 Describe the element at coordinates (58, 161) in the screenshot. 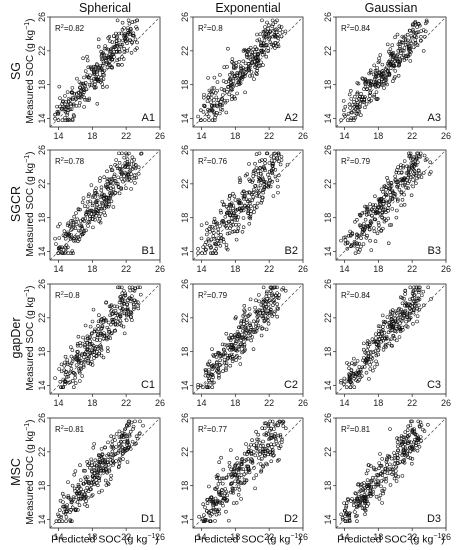

I see `r2-prefix: R` at that location.